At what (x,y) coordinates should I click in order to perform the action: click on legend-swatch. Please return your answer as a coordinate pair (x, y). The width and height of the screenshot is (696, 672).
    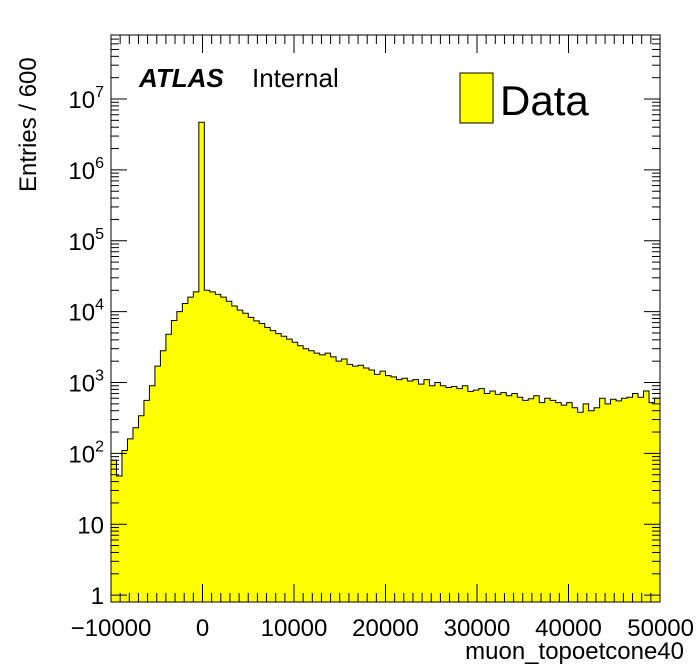
    Looking at the image, I should click on (476, 98).